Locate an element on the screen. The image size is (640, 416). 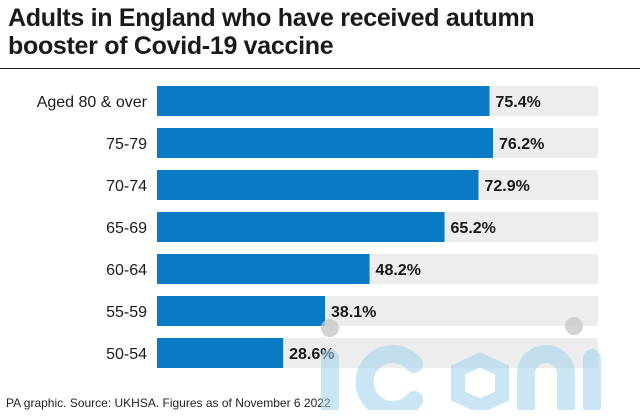
category-label: 75-79 is located at coordinates (126, 144).